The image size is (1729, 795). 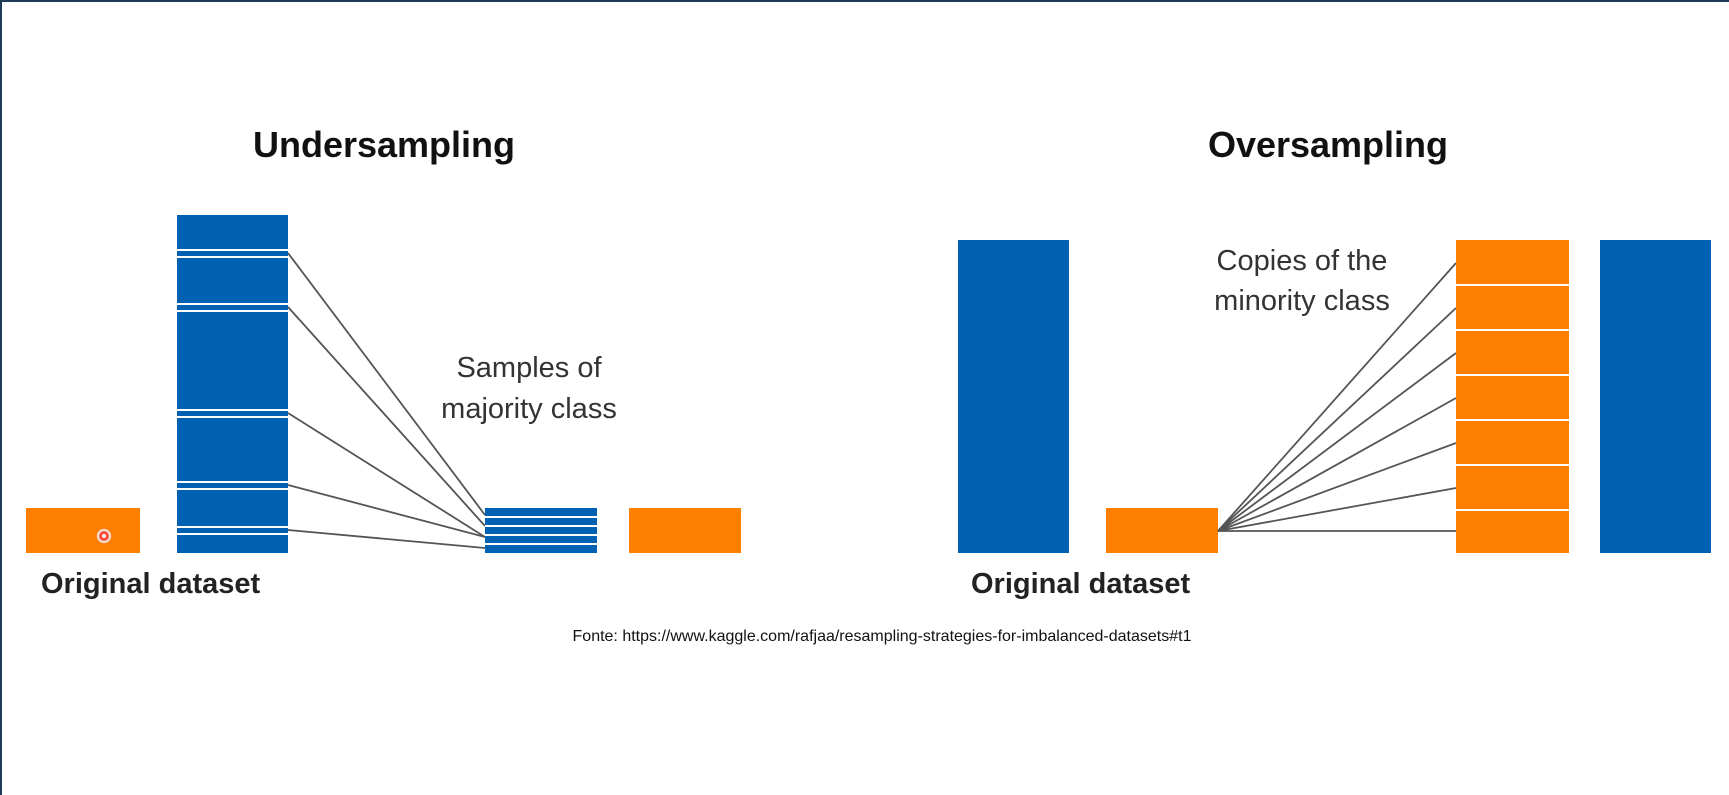 I want to click on sampled-stack-dividers, so click(x=541, y=530).